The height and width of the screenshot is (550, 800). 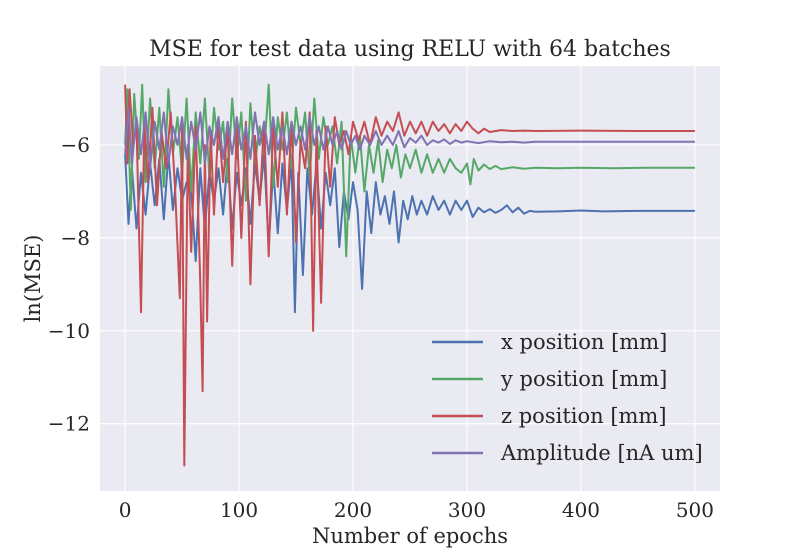 I want to click on y-tick-label: −10, so click(x=69, y=331).